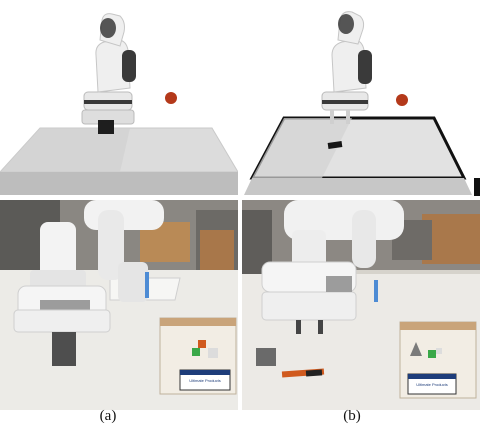 The image size is (480, 431). I want to click on caption-b: (b), so click(352, 416).